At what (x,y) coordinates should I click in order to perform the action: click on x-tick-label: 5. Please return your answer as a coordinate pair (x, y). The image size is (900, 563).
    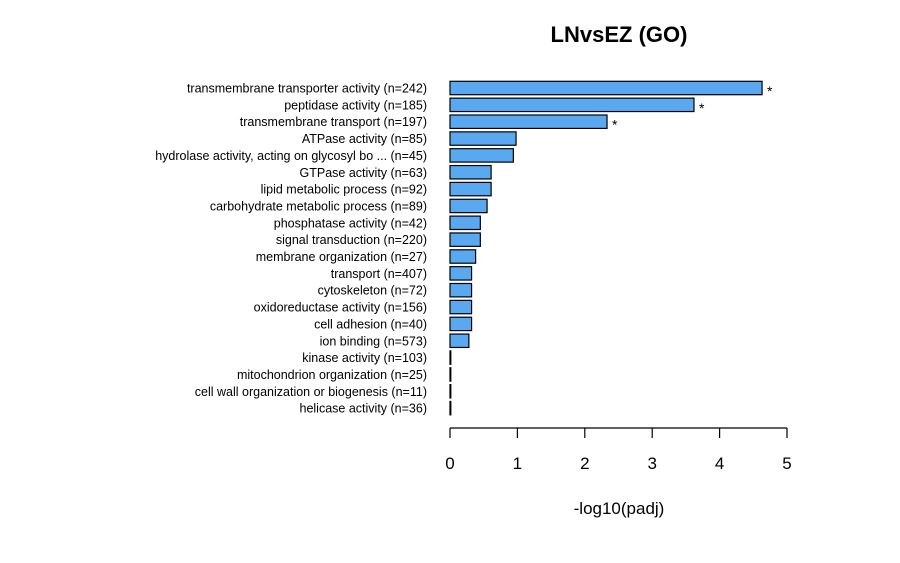
    Looking at the image, I should click on (786, 463).